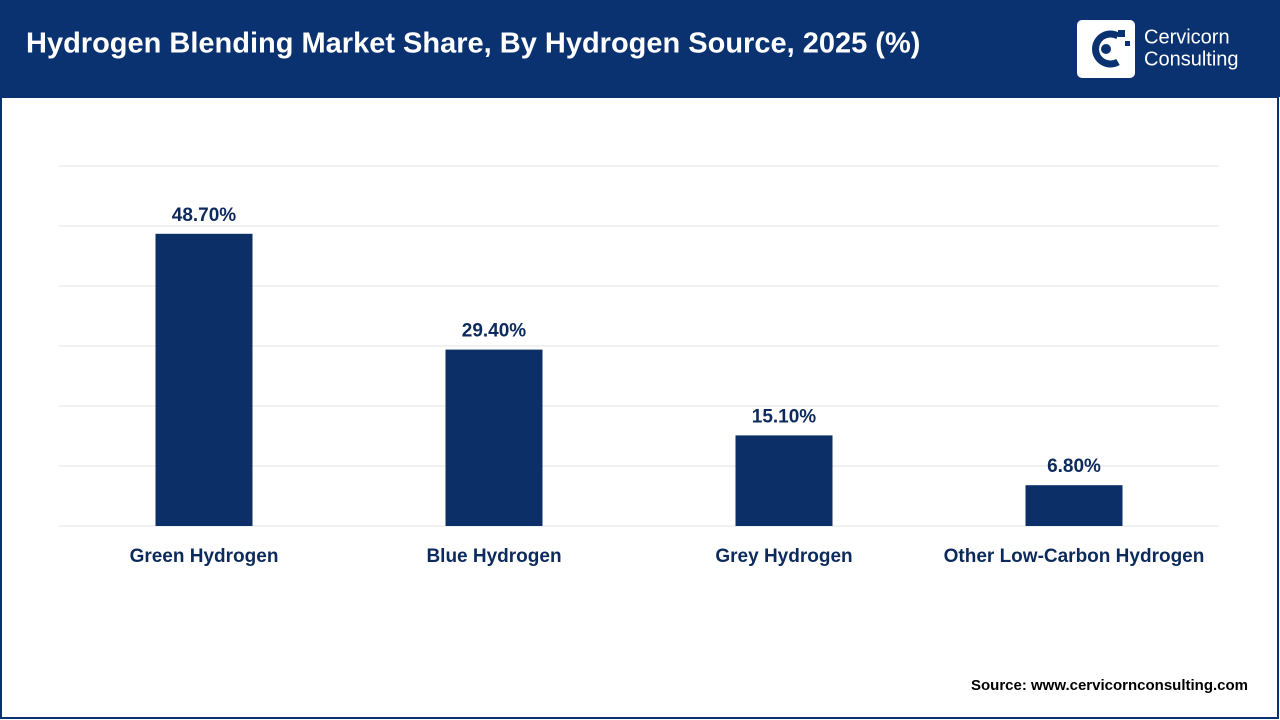  Describe the element at coordinates (1074, 466) in the screenshot. I see `value-label: 6.80%` at that location.